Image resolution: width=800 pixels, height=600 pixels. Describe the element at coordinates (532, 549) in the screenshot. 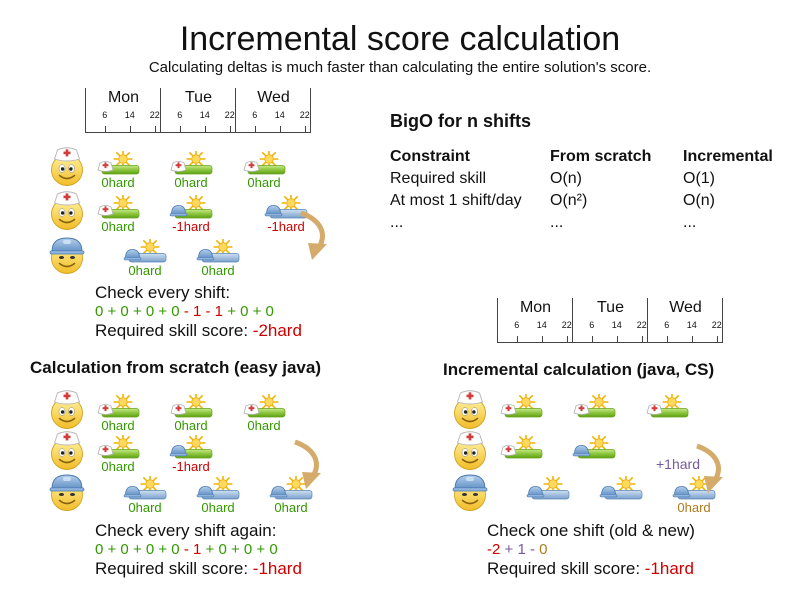

I see `formula-segment: -` at that location.